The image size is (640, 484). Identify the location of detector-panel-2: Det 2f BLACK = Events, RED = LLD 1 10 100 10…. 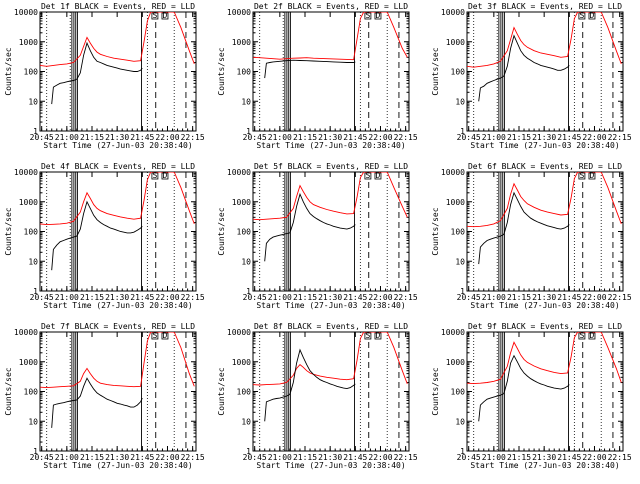
(317, 76).